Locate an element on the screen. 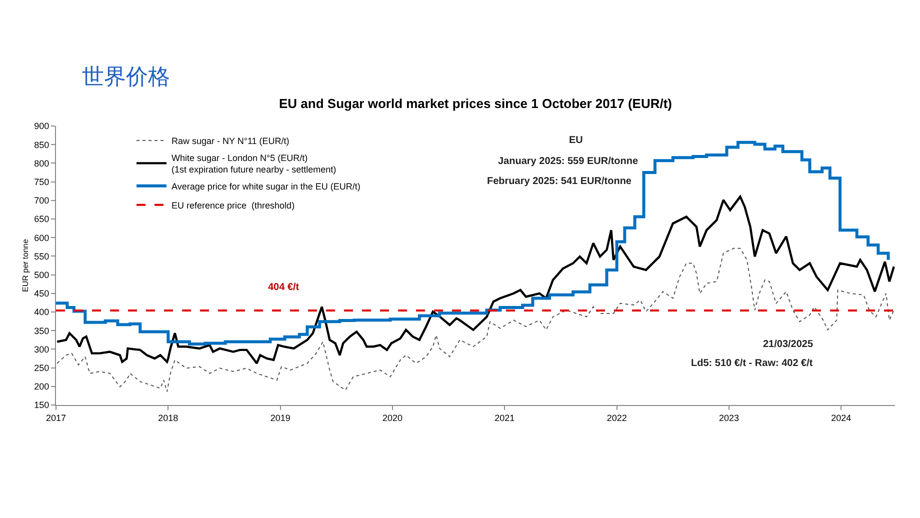 This screenshot has height=518, width=920. chart-title: 世界价格 is located at coordinates (126, 77).